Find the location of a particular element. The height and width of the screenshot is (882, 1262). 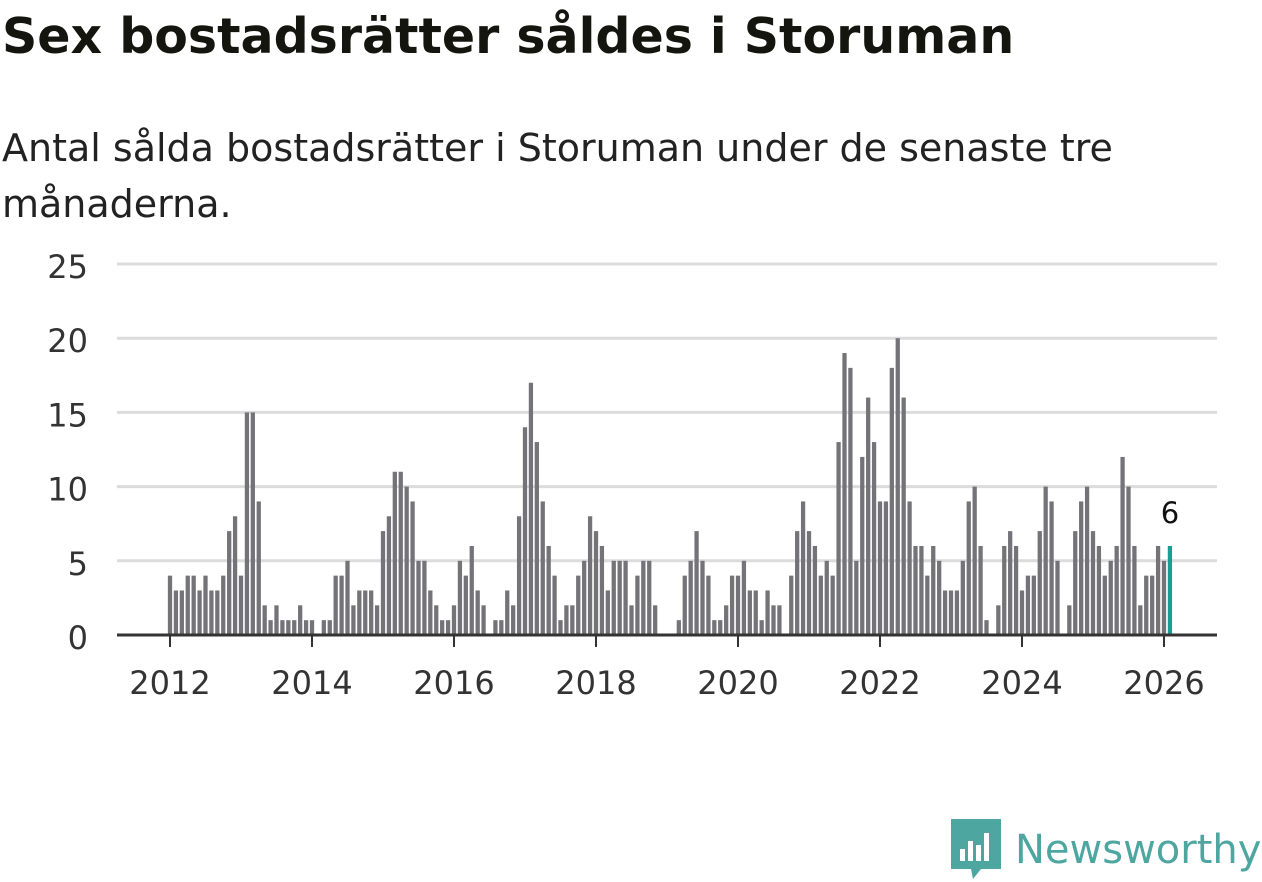

y-tick-label: 15 is located at coordinates (67, 415).